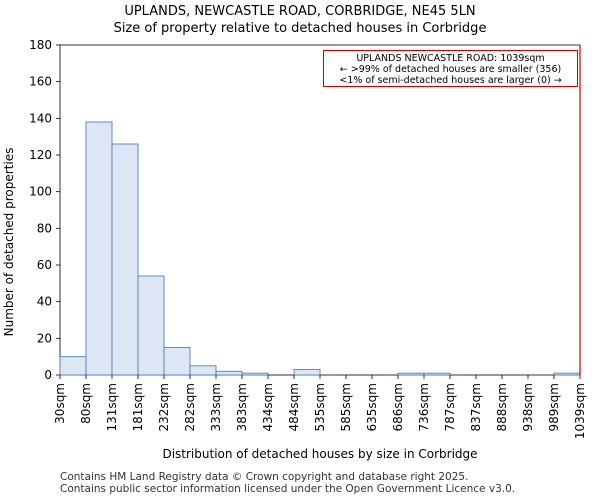 The height and width of the screenshot is (500, 600). I want to click on bar-333sqm, so click(229, 373).